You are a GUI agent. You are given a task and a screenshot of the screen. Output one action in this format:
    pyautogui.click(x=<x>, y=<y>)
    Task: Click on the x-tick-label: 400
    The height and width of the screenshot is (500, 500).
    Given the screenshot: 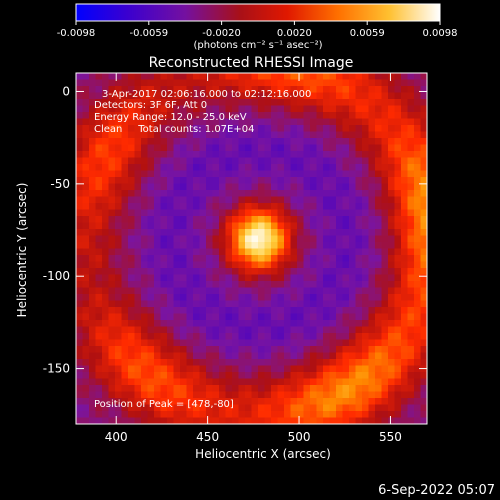 What is the action you would take?
    pyautogui.click(x=116, y=437)
    